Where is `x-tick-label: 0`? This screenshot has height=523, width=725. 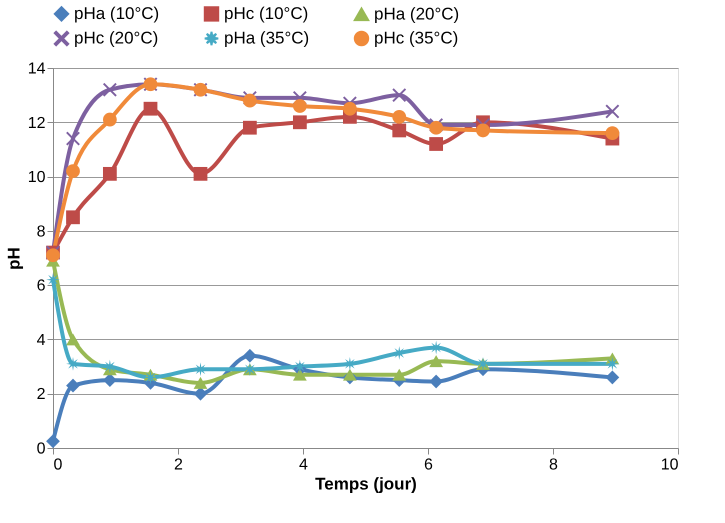 x-tick-label: 0 is located at coordinates (58, 465).